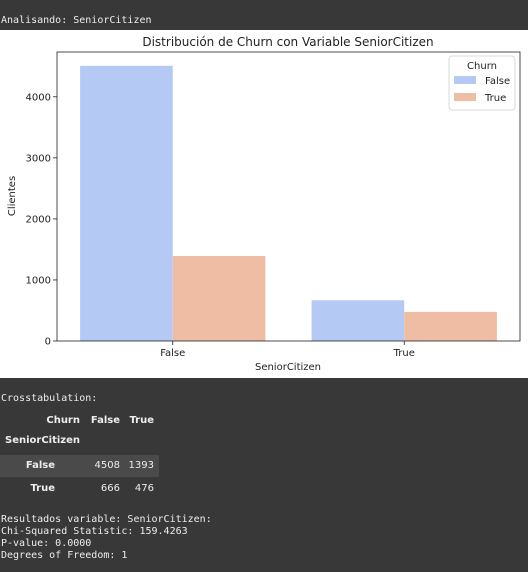 The image size is (528, 572). What do you see at coordinates (482, 83) in the screenshot?
I see `chart-legend: Churn False True` at bounding box center [482, 83].